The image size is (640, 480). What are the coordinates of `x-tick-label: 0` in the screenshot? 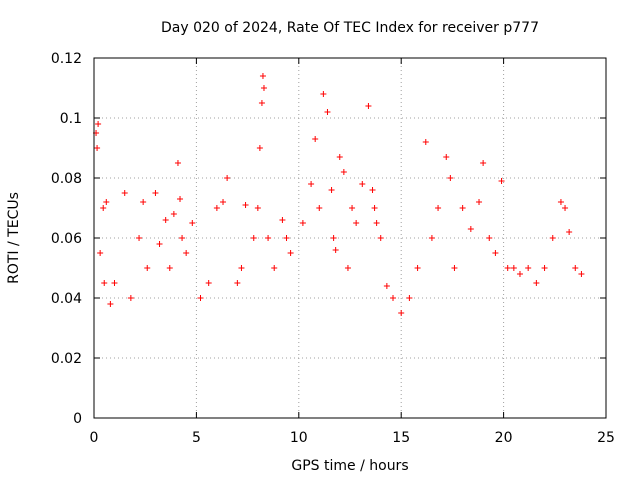 It's located at (94, 438).